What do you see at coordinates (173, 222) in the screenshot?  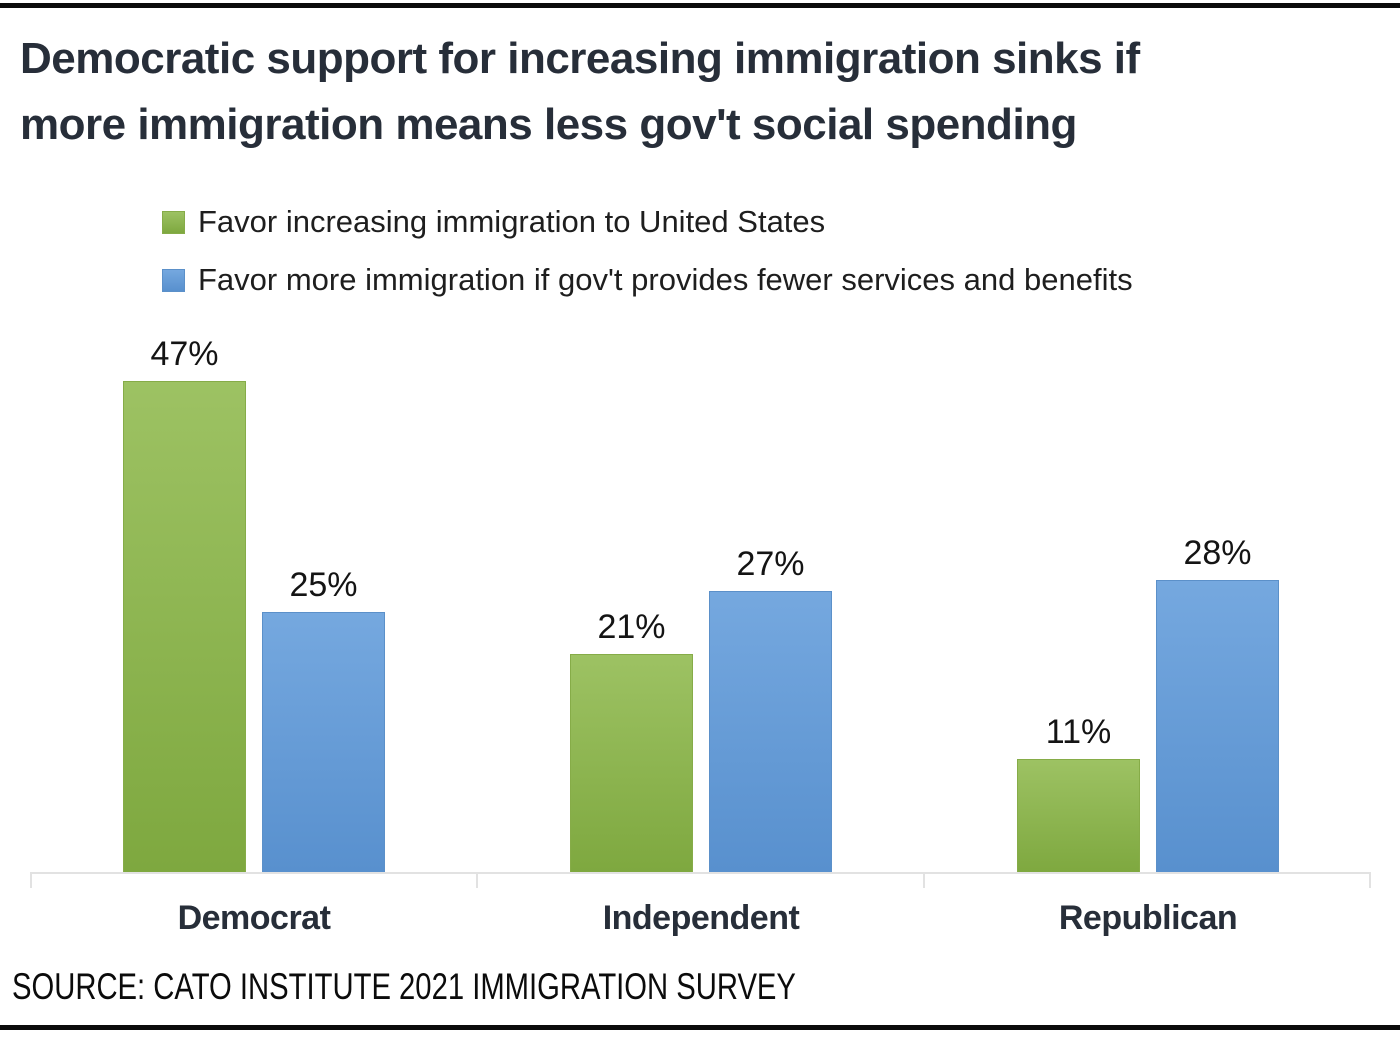 I see `legend-swatch-green-icon` at bounding box center [173, 222].